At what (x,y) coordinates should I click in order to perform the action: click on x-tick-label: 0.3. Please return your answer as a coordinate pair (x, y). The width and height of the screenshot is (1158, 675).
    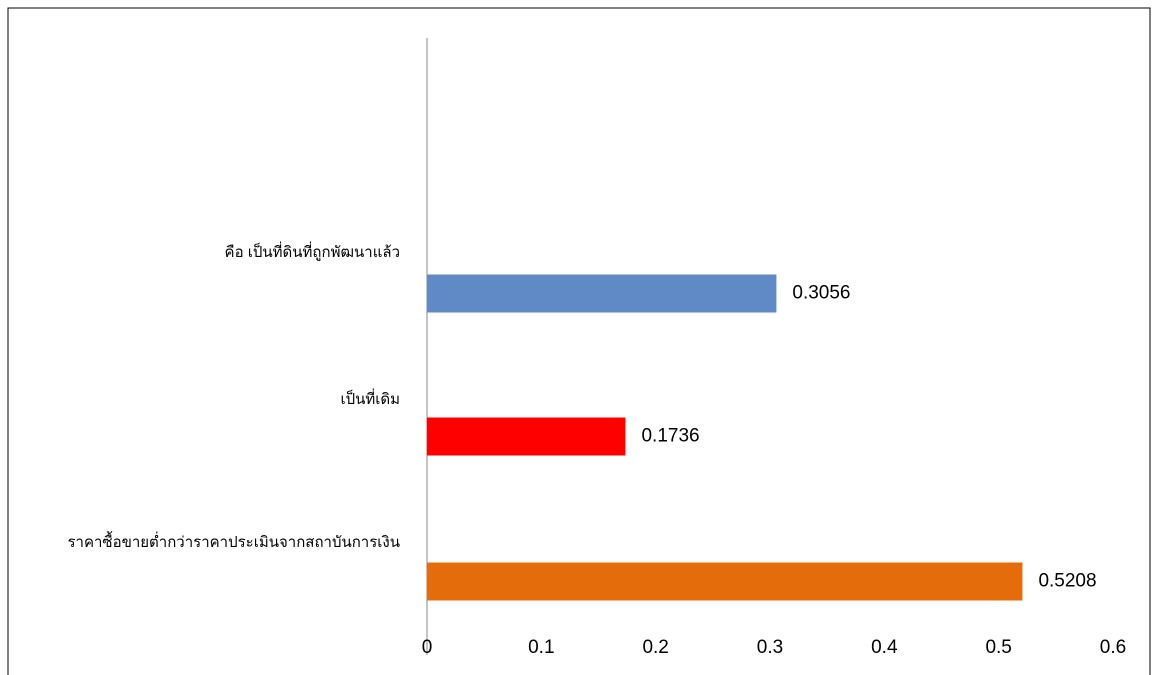
    Looking at the image, I should click on (770, 647).